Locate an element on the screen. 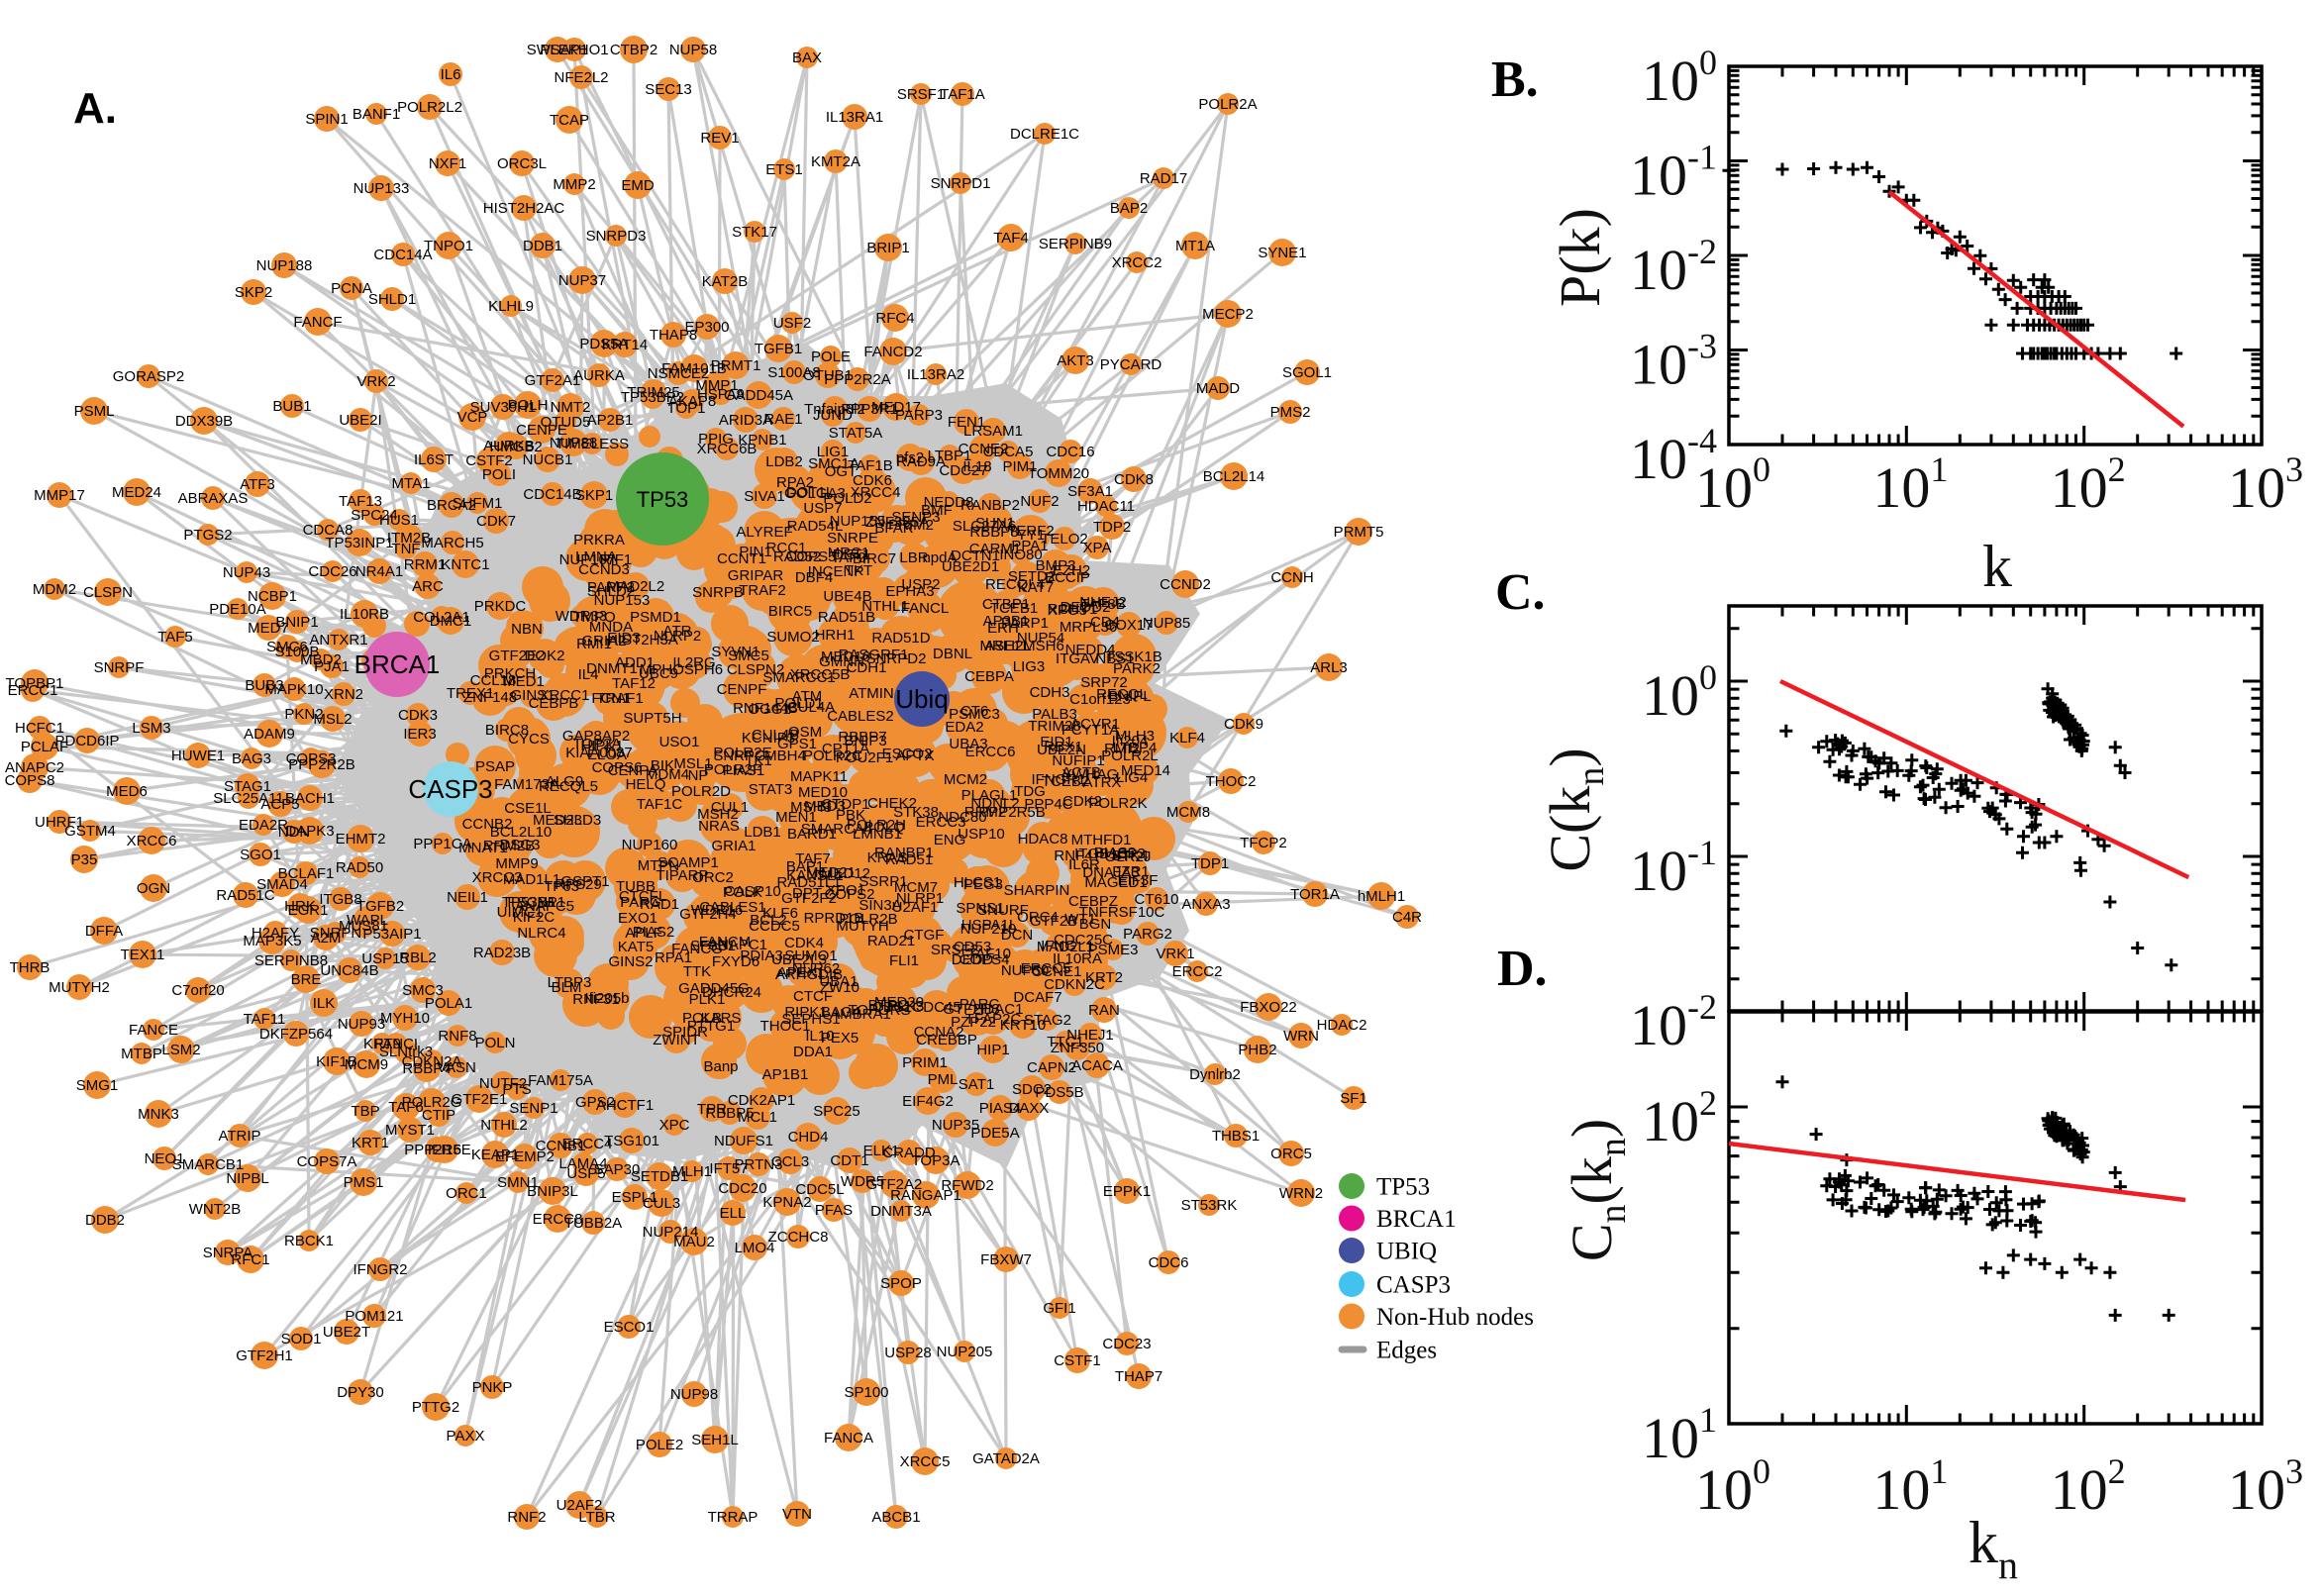 This screenshot has width=2323, height=1596. svg-text: CUL4A is located at coordinates (811, 707).